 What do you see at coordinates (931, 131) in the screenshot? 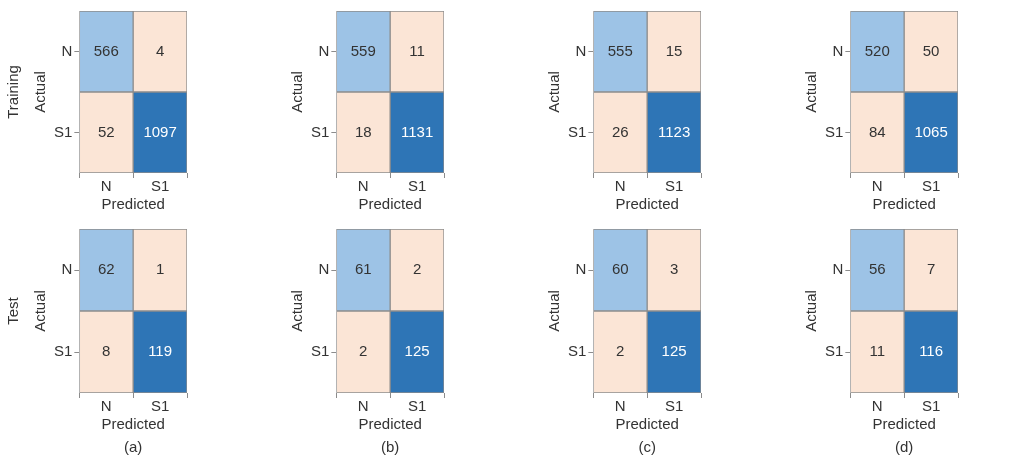
I see `data-label: 1065` at bounding box center [931, 131].